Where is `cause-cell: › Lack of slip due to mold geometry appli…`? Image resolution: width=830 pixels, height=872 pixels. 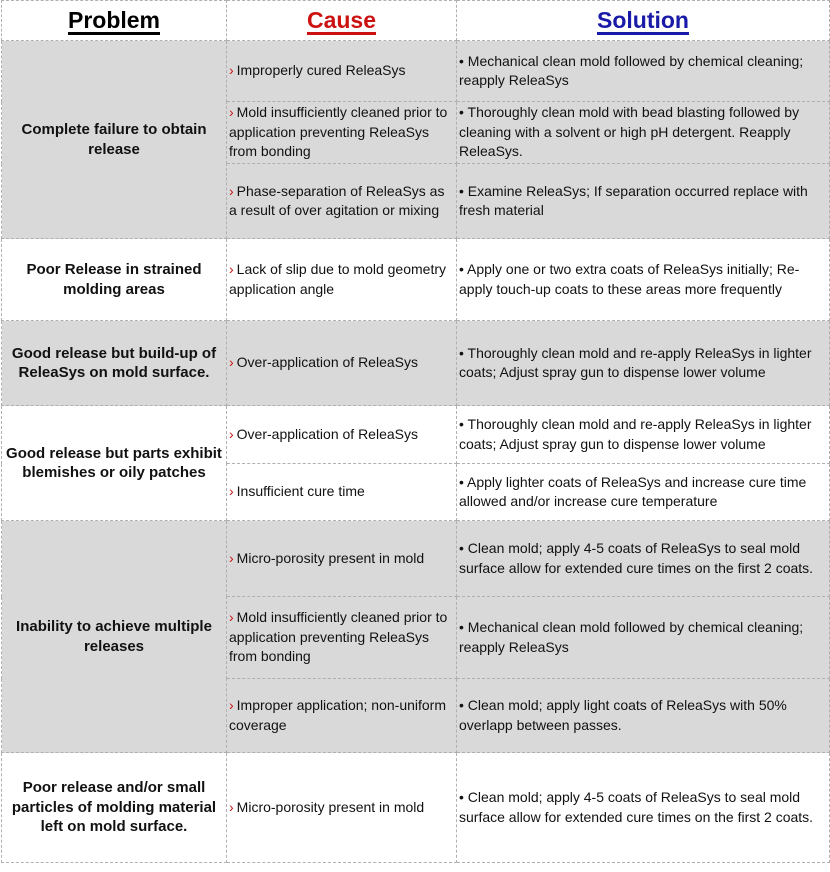 cause-cell: › Lack of slip due to mold geometry appli… is located at coordinates (341, 279).